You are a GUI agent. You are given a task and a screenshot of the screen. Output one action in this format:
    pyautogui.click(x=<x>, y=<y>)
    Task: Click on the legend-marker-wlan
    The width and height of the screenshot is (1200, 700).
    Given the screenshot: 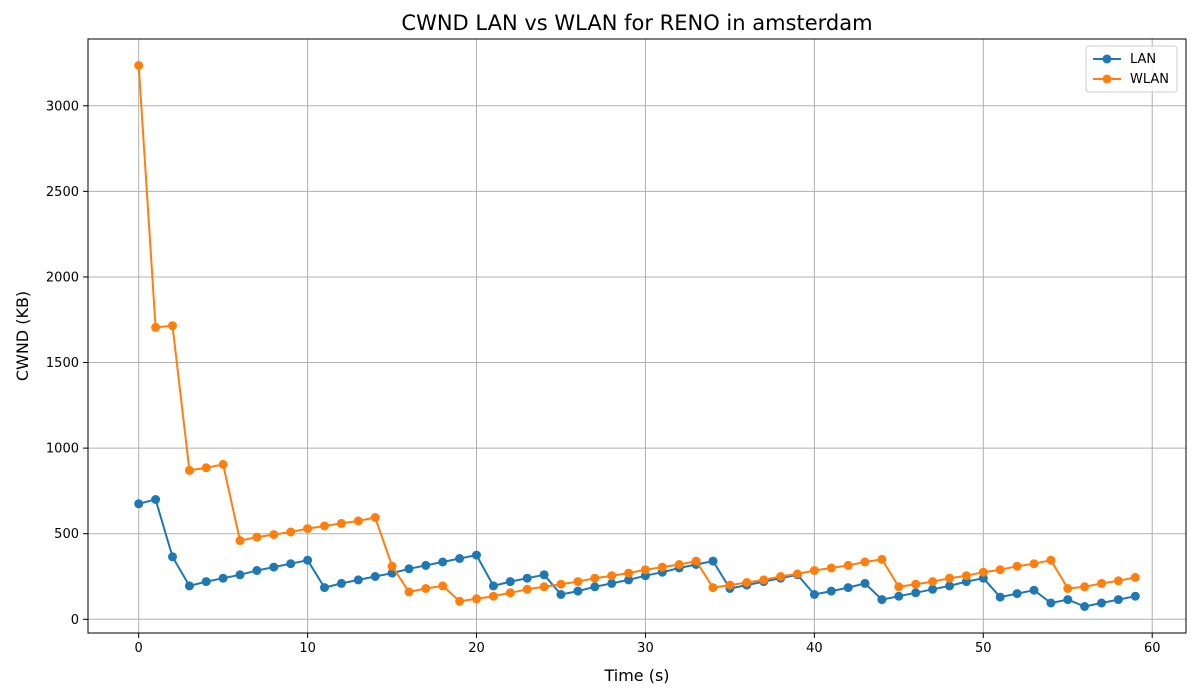 What is the action you would take?
    pyautogui.click(x=1107, y=79)
    